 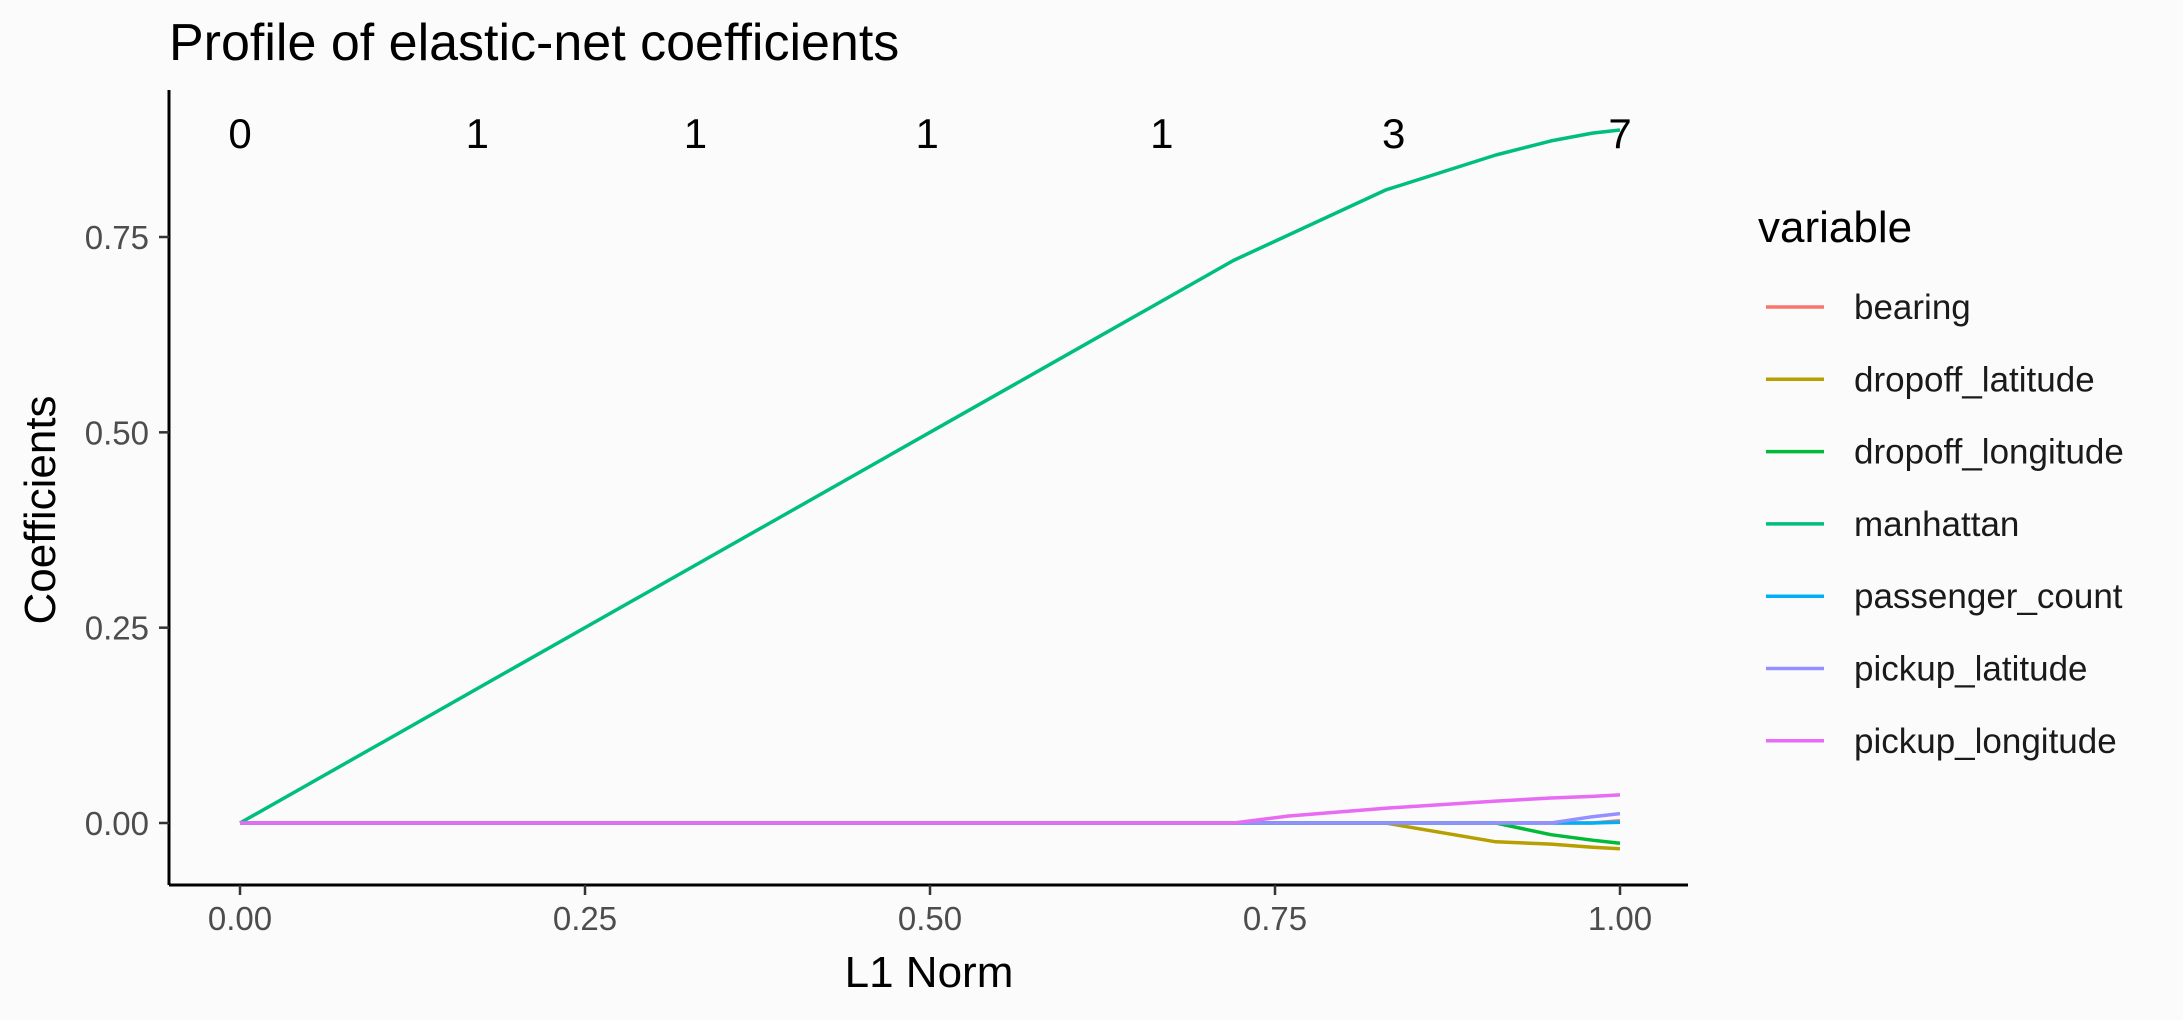 What do you see at coordinates (1988, 596) in the screenshot?
I see `legend-label: passenger_count` at bounding box center [1988, 596].